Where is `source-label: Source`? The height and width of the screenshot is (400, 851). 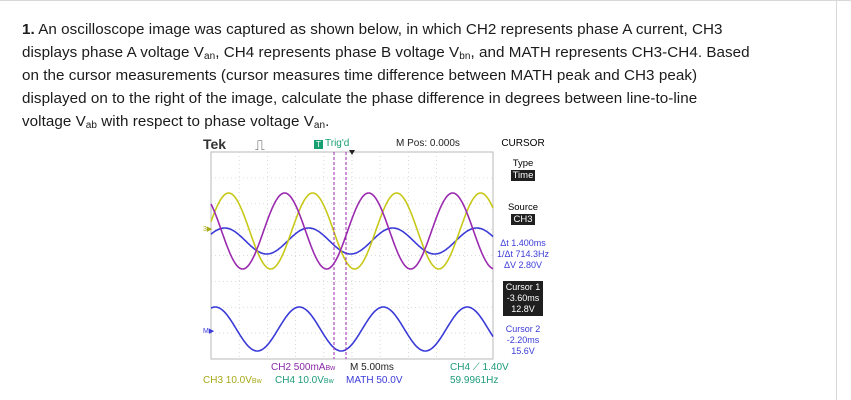 source-label: Source is located at coordinates (523, 207).